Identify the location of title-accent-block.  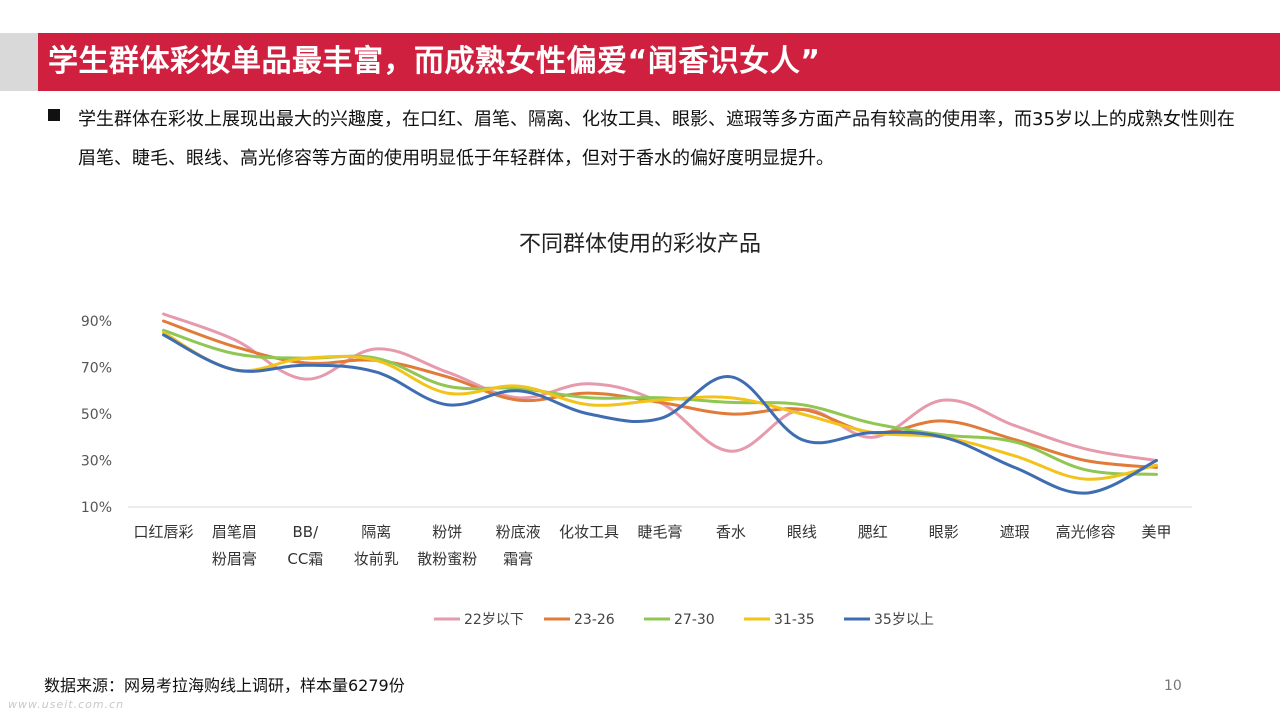
(19, 62).